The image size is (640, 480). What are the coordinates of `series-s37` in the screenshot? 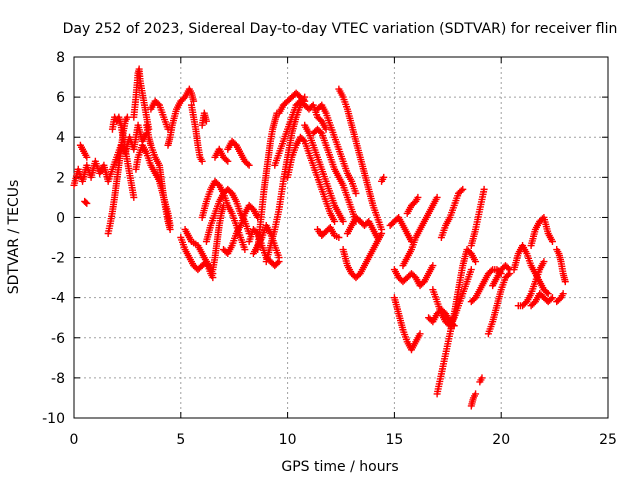 It's located at (413, 276).